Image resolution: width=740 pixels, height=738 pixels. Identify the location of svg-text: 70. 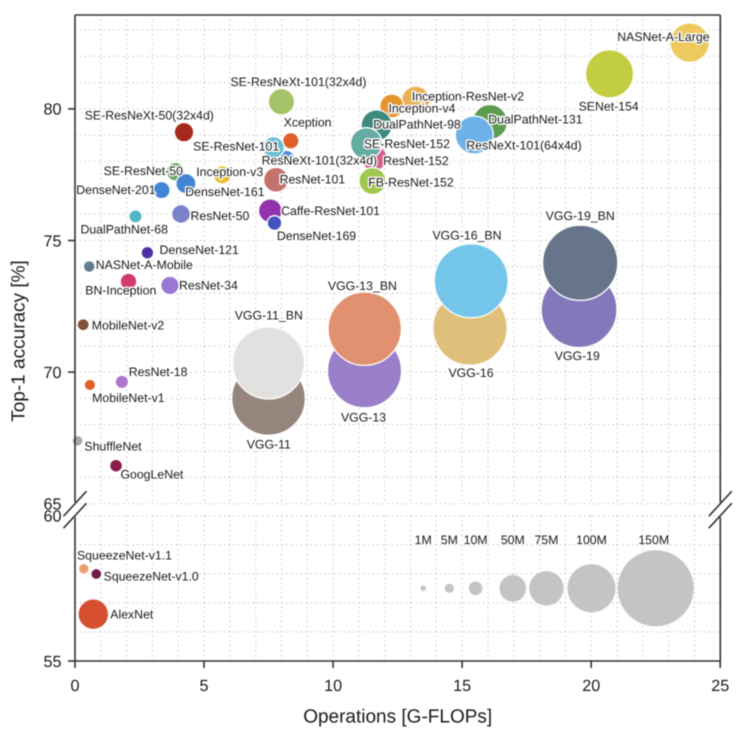
(52, 373).